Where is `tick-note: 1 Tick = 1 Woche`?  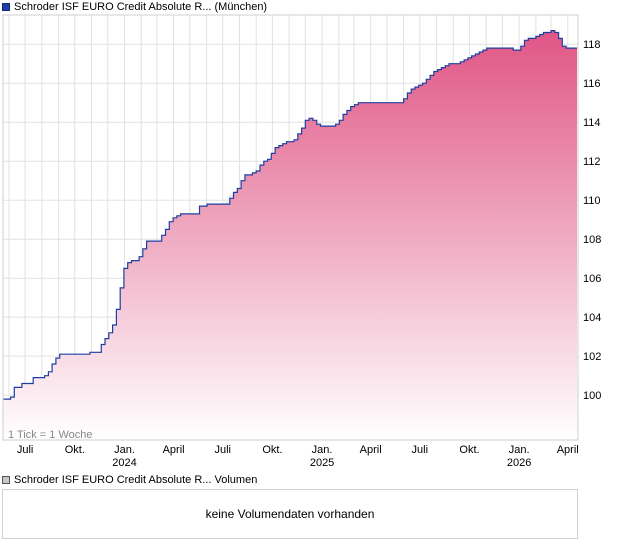
tick-note: 1 Tick = 1 Woche is located at coordinates (50, 435).